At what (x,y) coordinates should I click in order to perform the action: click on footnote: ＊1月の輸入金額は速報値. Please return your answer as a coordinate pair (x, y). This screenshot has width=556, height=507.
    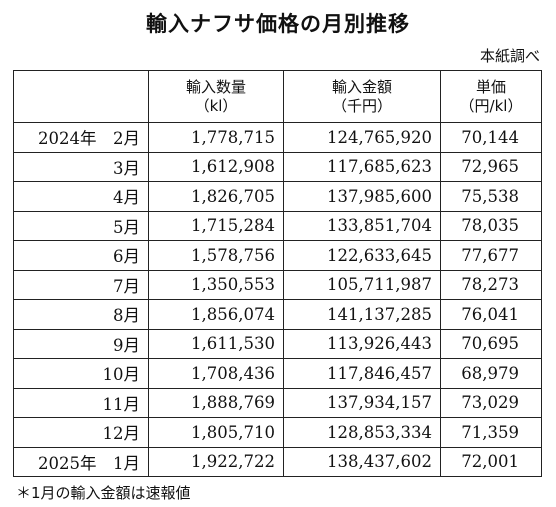
    Looking at the image, I should click on (103, 493).